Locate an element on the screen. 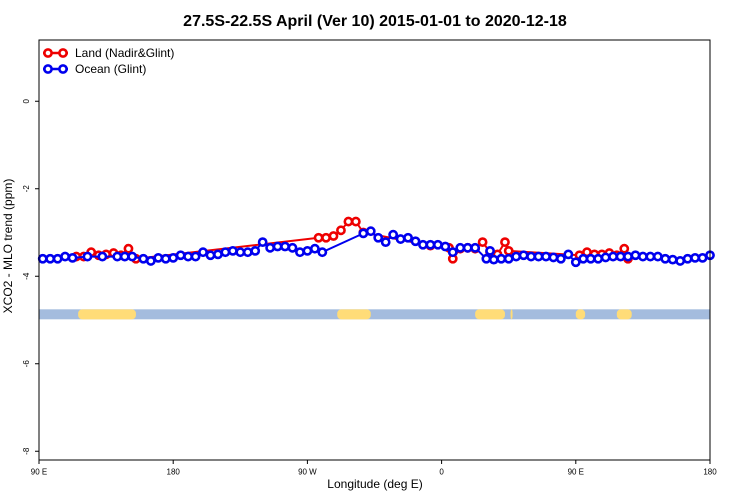  series-layer is located at coordinates (376, 242).